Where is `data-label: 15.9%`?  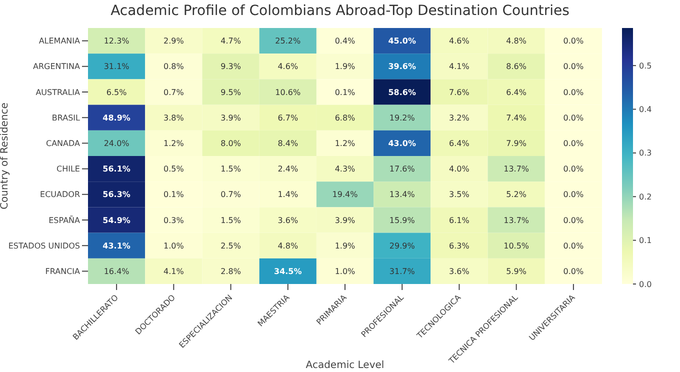
data-label: 15.9% is located at coordinates (402, 220).